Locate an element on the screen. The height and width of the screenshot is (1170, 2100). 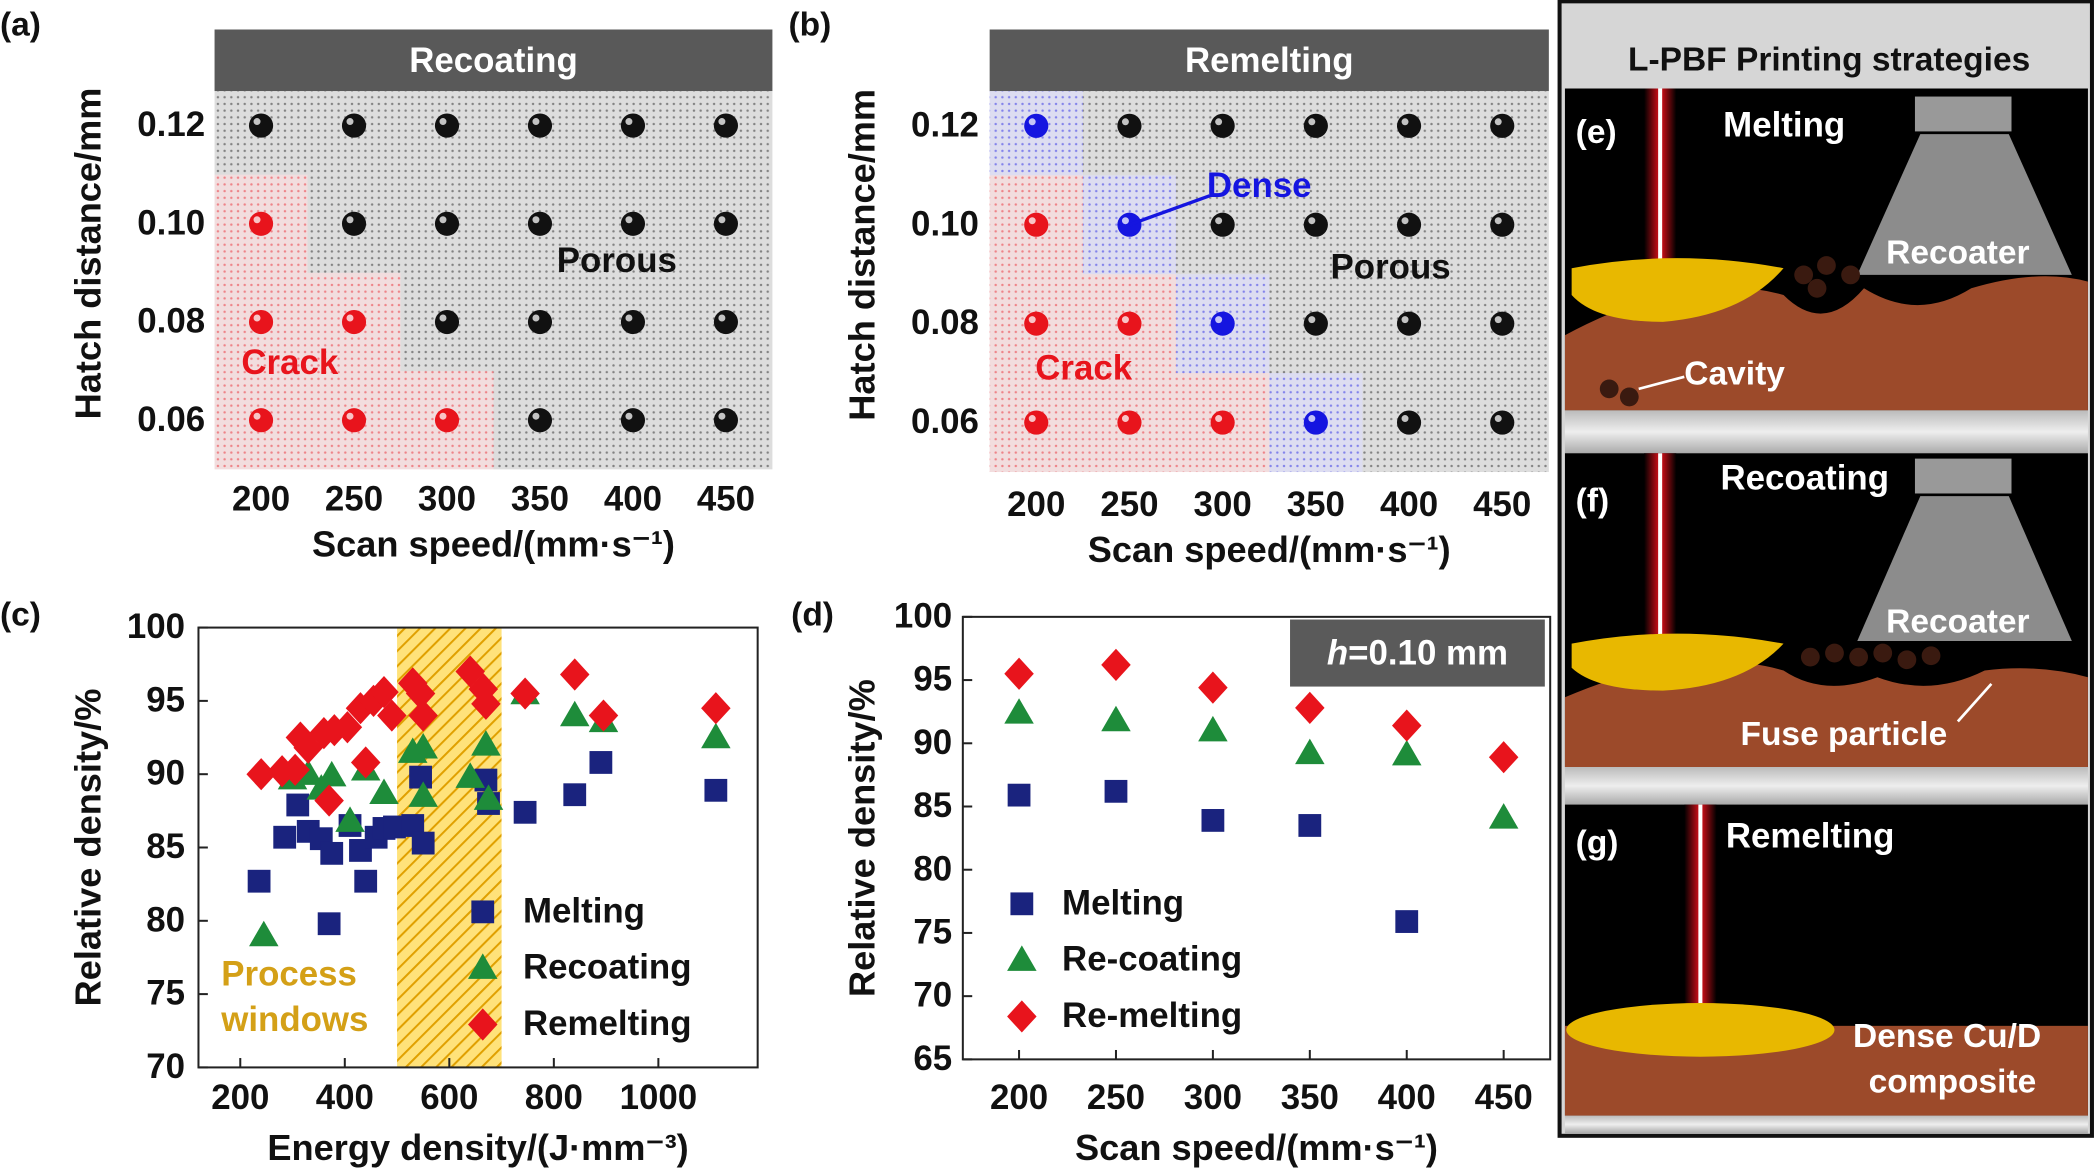
leader-line is located at coordinates (1169, 210).